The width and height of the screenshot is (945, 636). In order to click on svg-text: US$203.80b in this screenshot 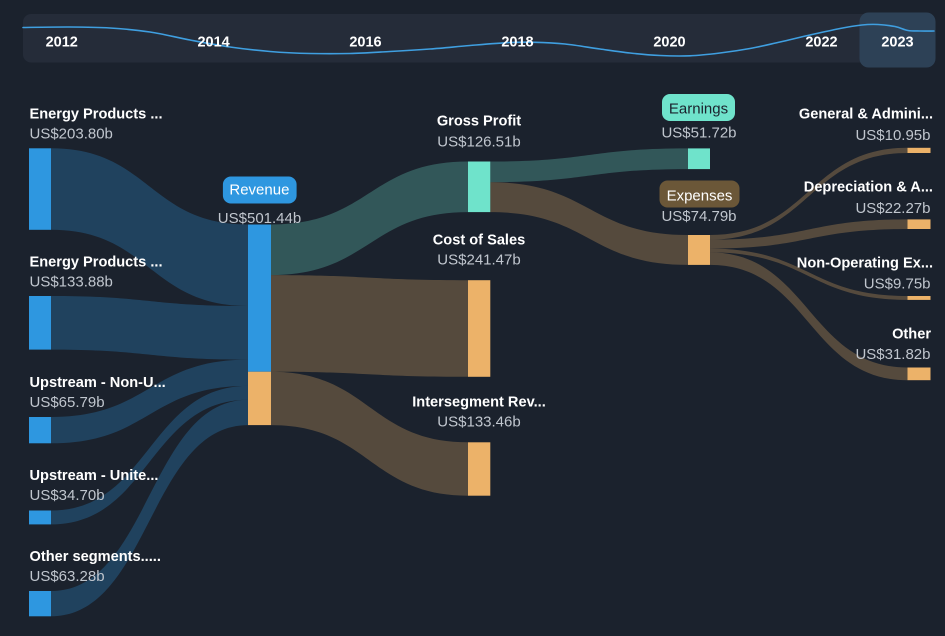, I will do `click(71, 134)`.